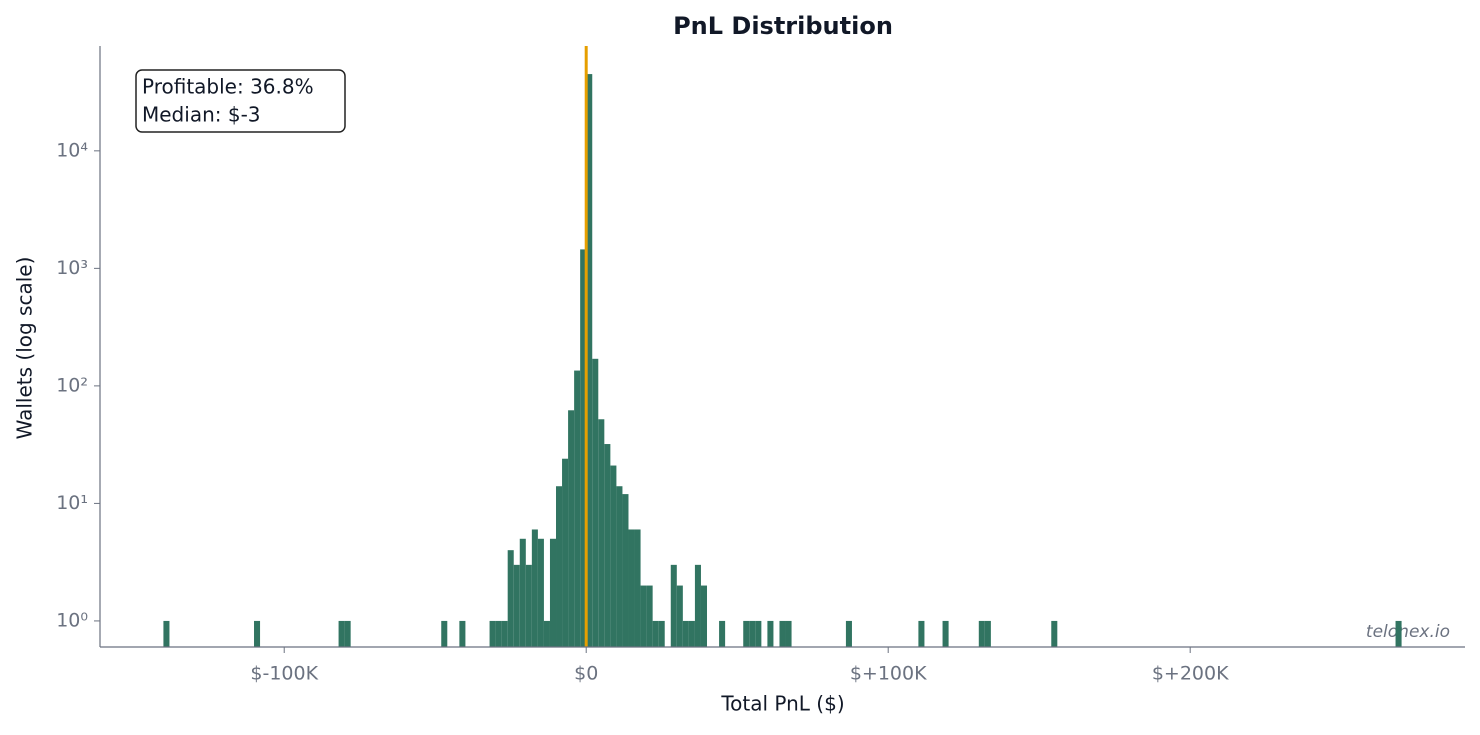 This screenshot has height=735, width=1480. What do you see at coordinates (1408, 632) in the screenshot?
I see `watermark: telonex.io` at bounding box center [1408, 632].